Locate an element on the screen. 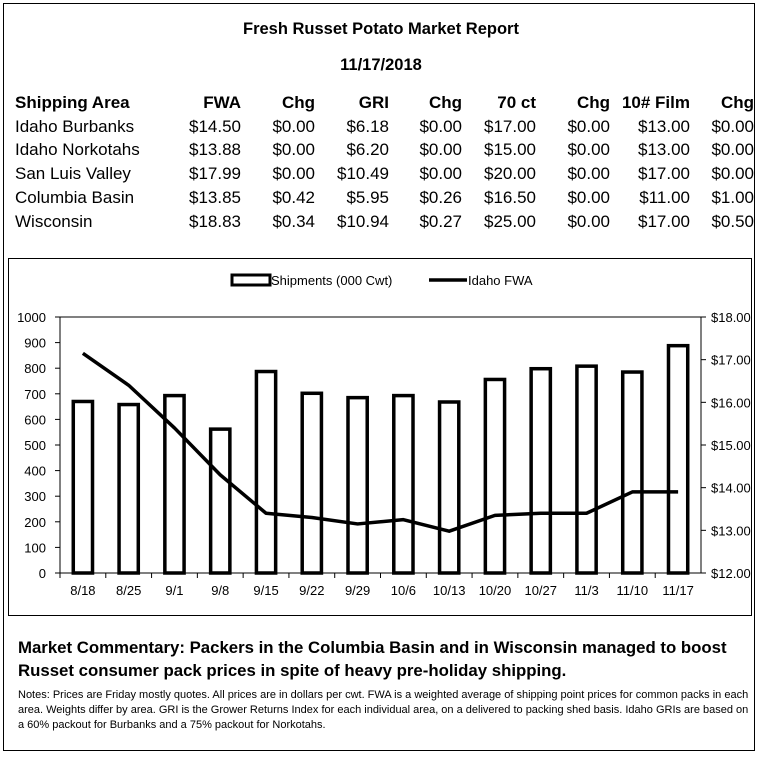 Image resolution: width=762 pixels, height=758 pixels. left-axis-tick-label: 900 is located at coordinates (35, 343).